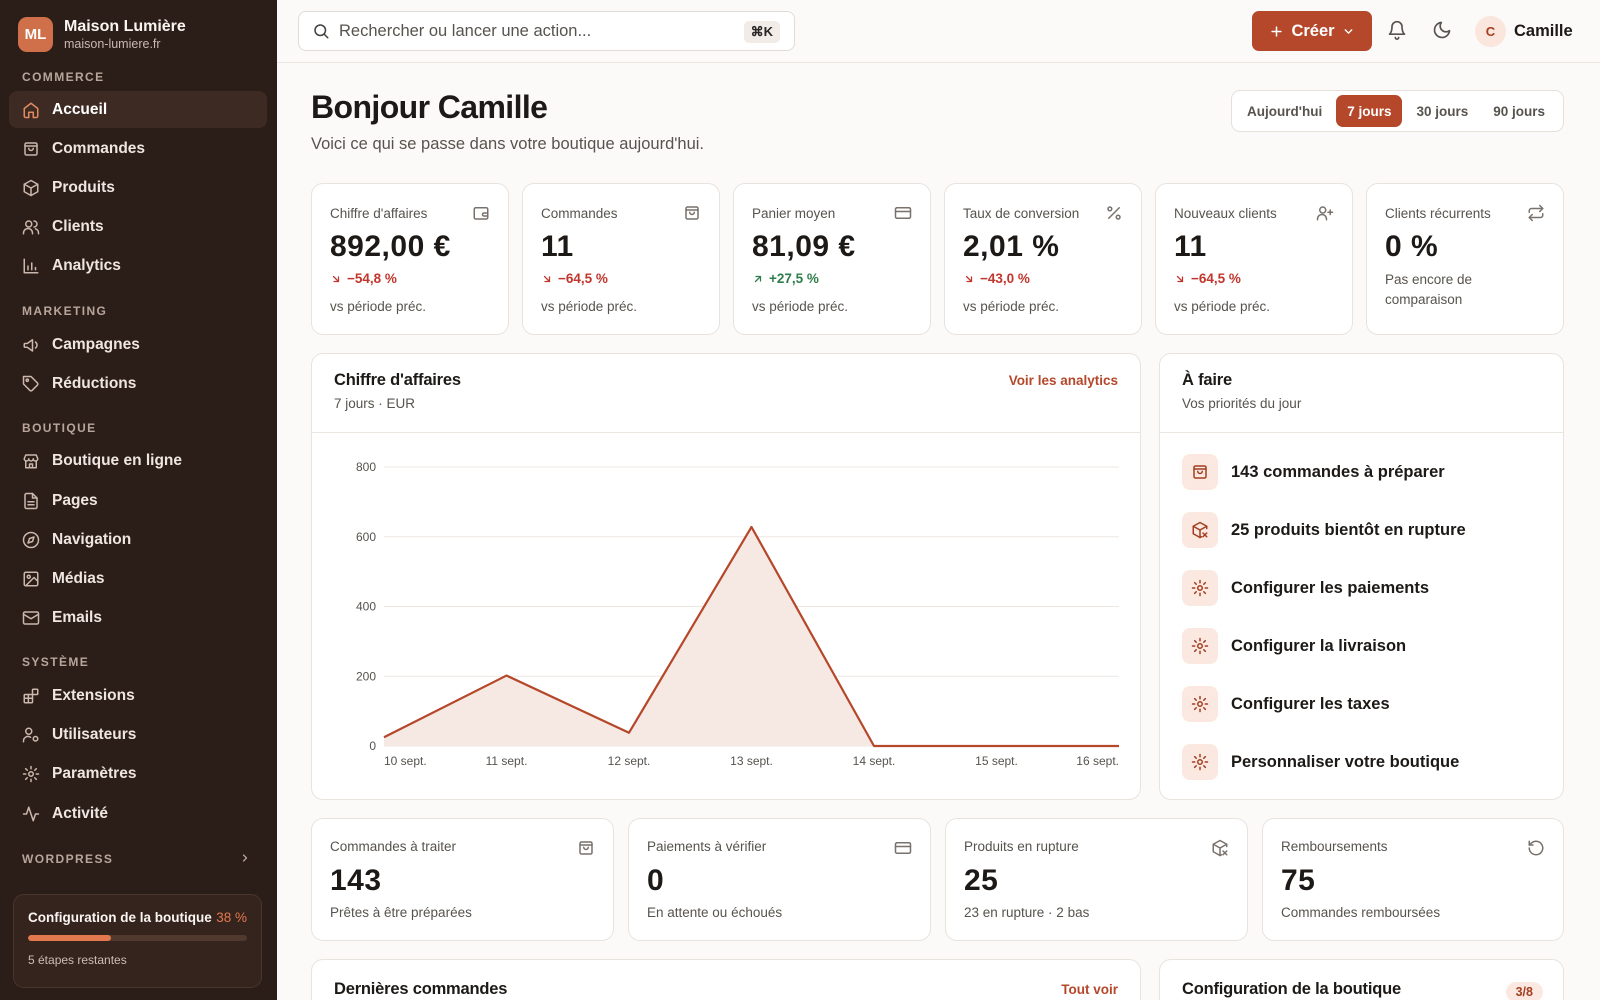 The image size is (1600, 1000). I want to click on nav-section-marketing: MARKETING, so click(65, 311).